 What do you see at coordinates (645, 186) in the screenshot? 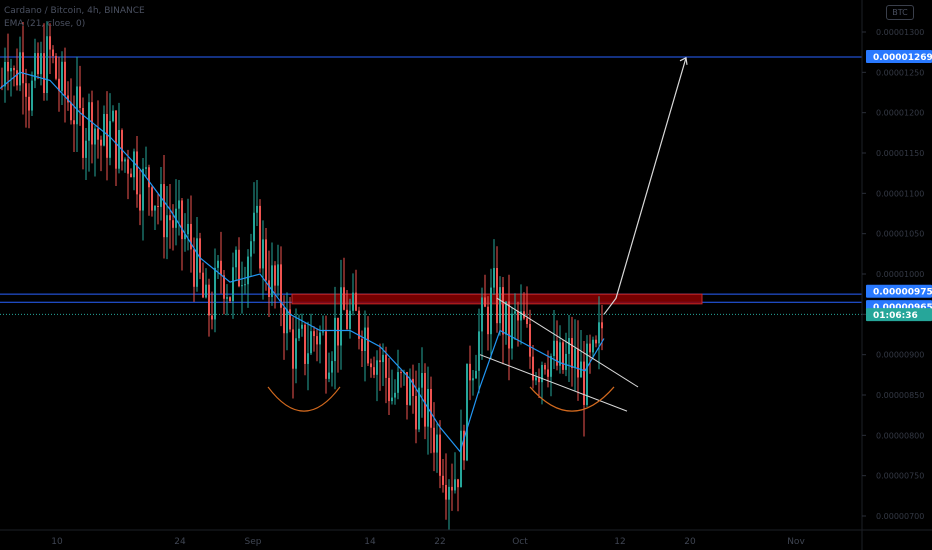
I see `projection-arrow` at bounding box center [645, 186].